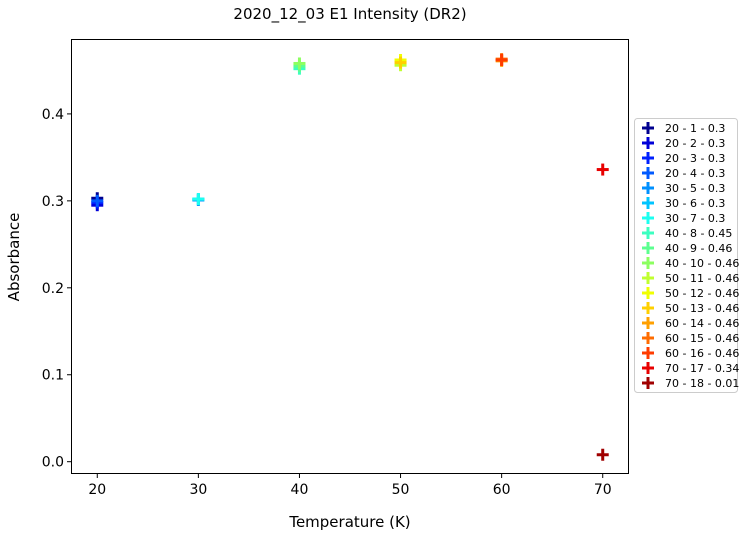 Image resolution: width=745 pixels, height=537 pixels. What do you see at coordinates (53, 376) in the screenshot?
I see `y-tick-label: 0.1` at bounding box center [53, 376].